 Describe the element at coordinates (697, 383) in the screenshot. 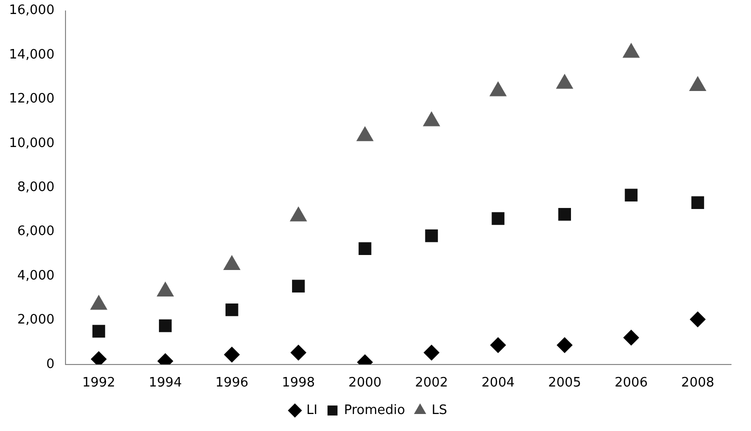

I see `x-tick-label: 2008` at that location.